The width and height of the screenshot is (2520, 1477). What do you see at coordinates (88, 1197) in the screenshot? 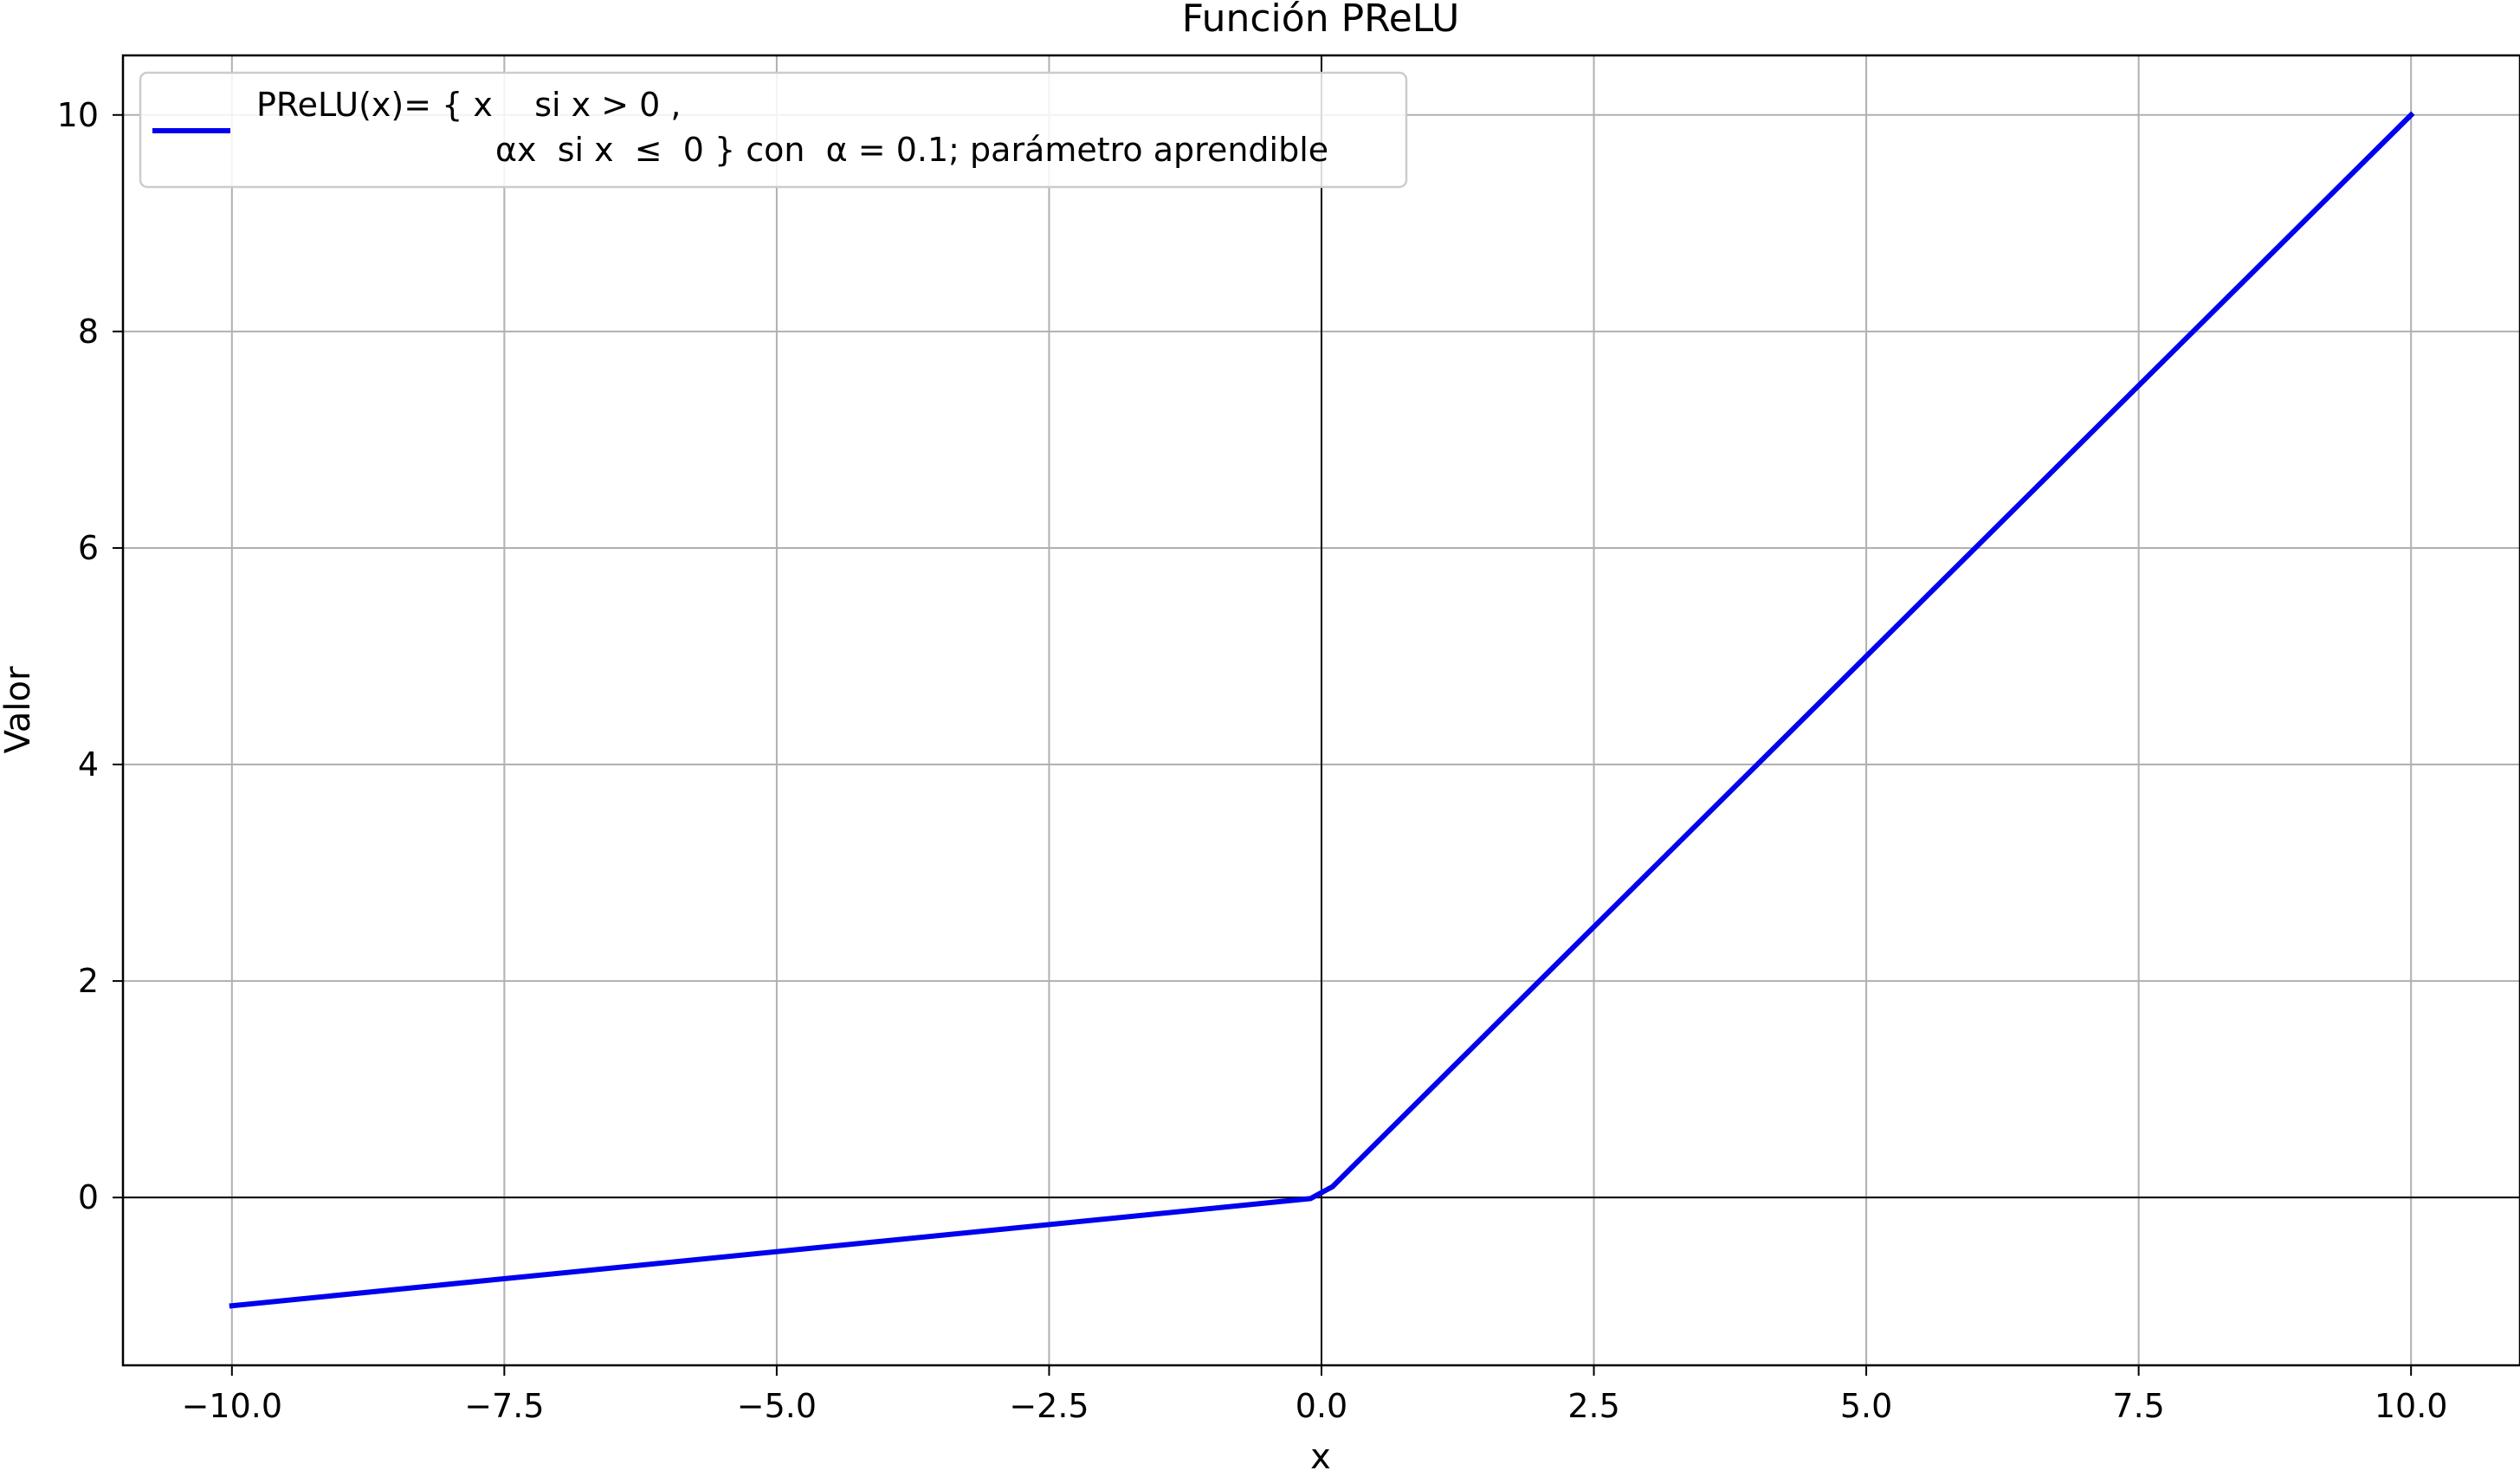
I see `y-tick-label: 0` at bounding box center [88, 1197].